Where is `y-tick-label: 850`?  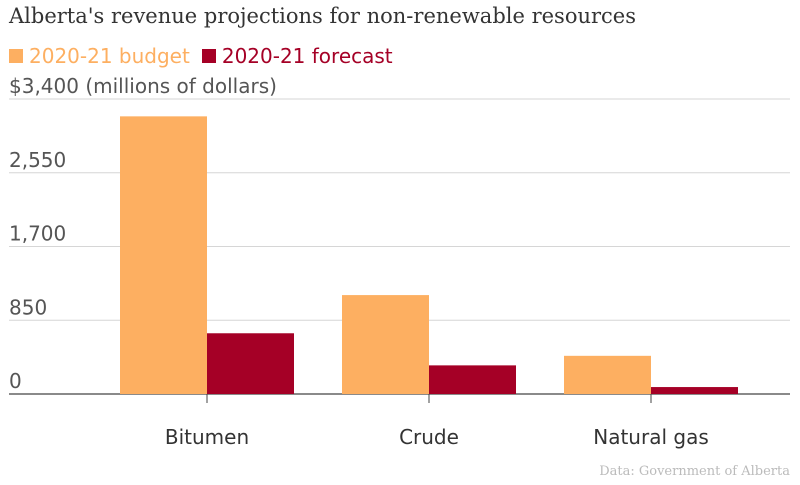 y-tick-label: 850 is located at coordinates (28, 307).